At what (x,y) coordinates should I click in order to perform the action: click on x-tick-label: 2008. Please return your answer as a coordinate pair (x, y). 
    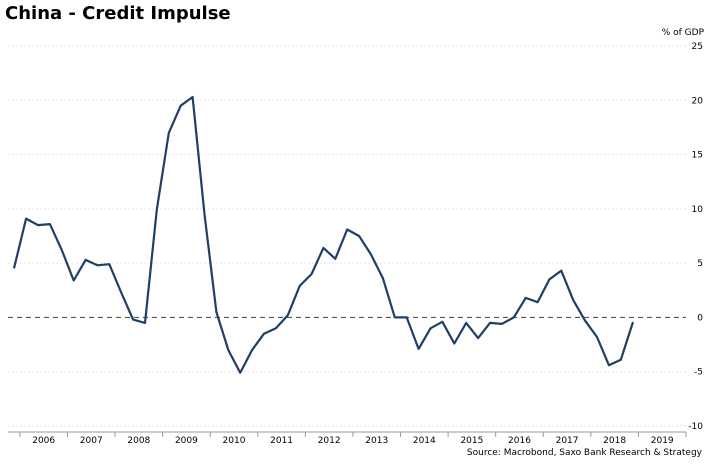
    Looking at the image, I should click on (138, 441).